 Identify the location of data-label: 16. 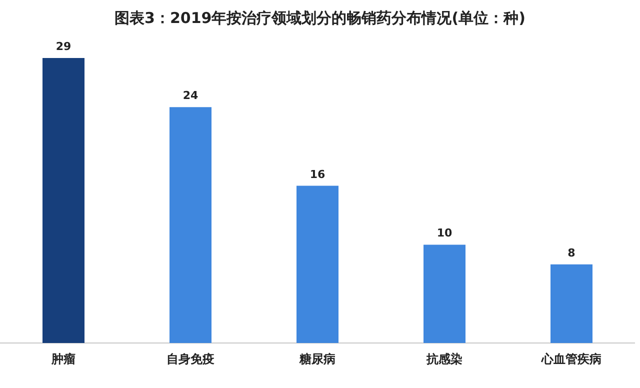
(318, 174).